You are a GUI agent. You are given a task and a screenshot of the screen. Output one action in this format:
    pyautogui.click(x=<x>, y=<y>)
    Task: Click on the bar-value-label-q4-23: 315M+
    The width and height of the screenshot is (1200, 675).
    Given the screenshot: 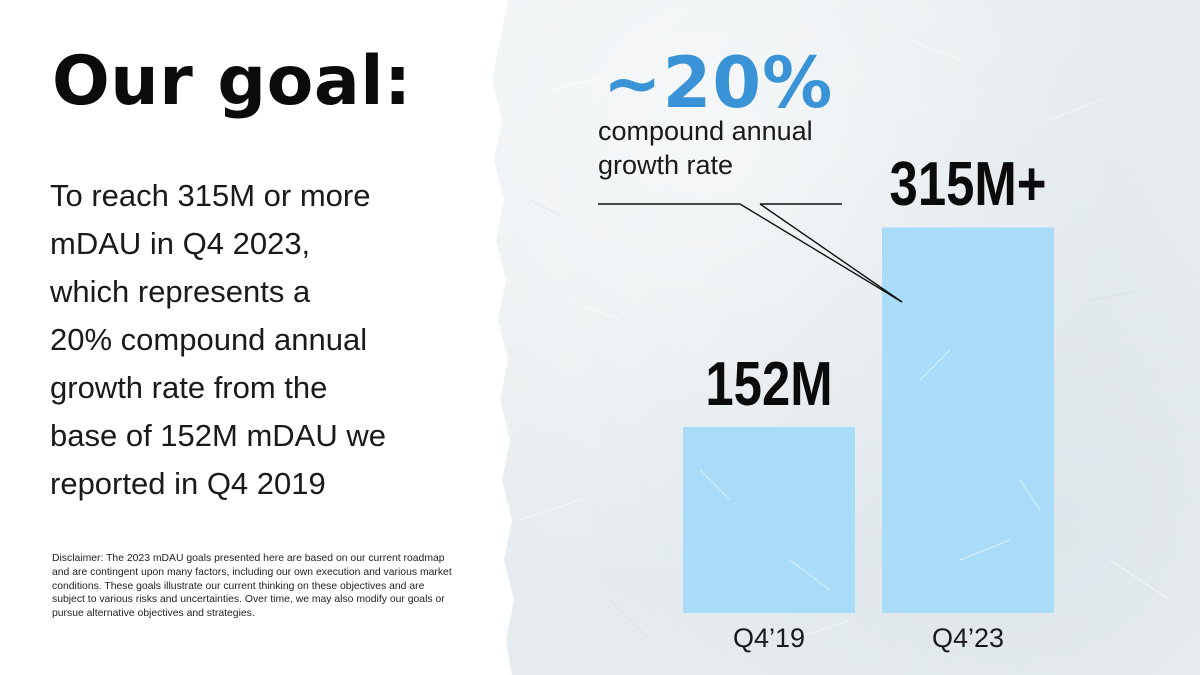 What is the action you would take?
    pyautogui.click(x=968, y=185)
    